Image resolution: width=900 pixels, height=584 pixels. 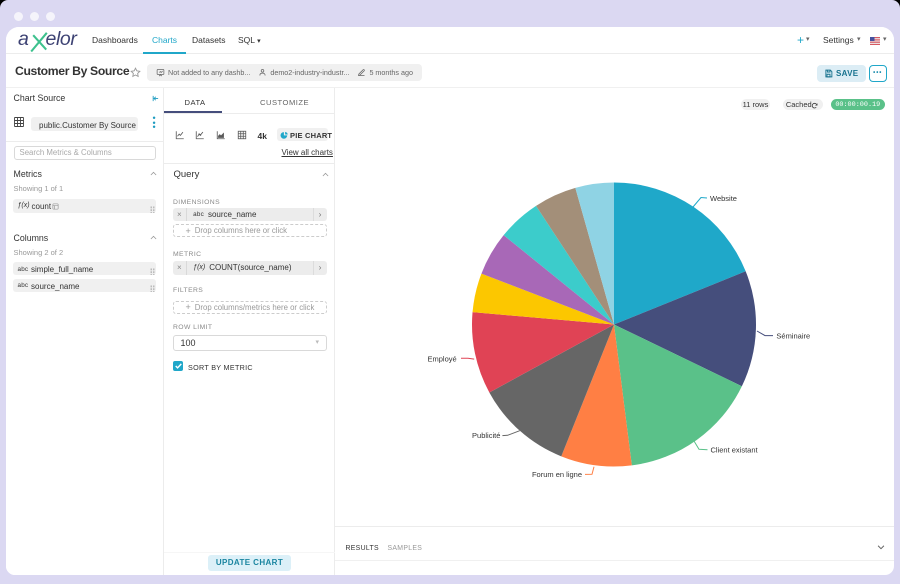 What do you see at coordinates (486, 435) in the screenshot?
I see `svg-text: Publicité` at bounding box center [486, 435].